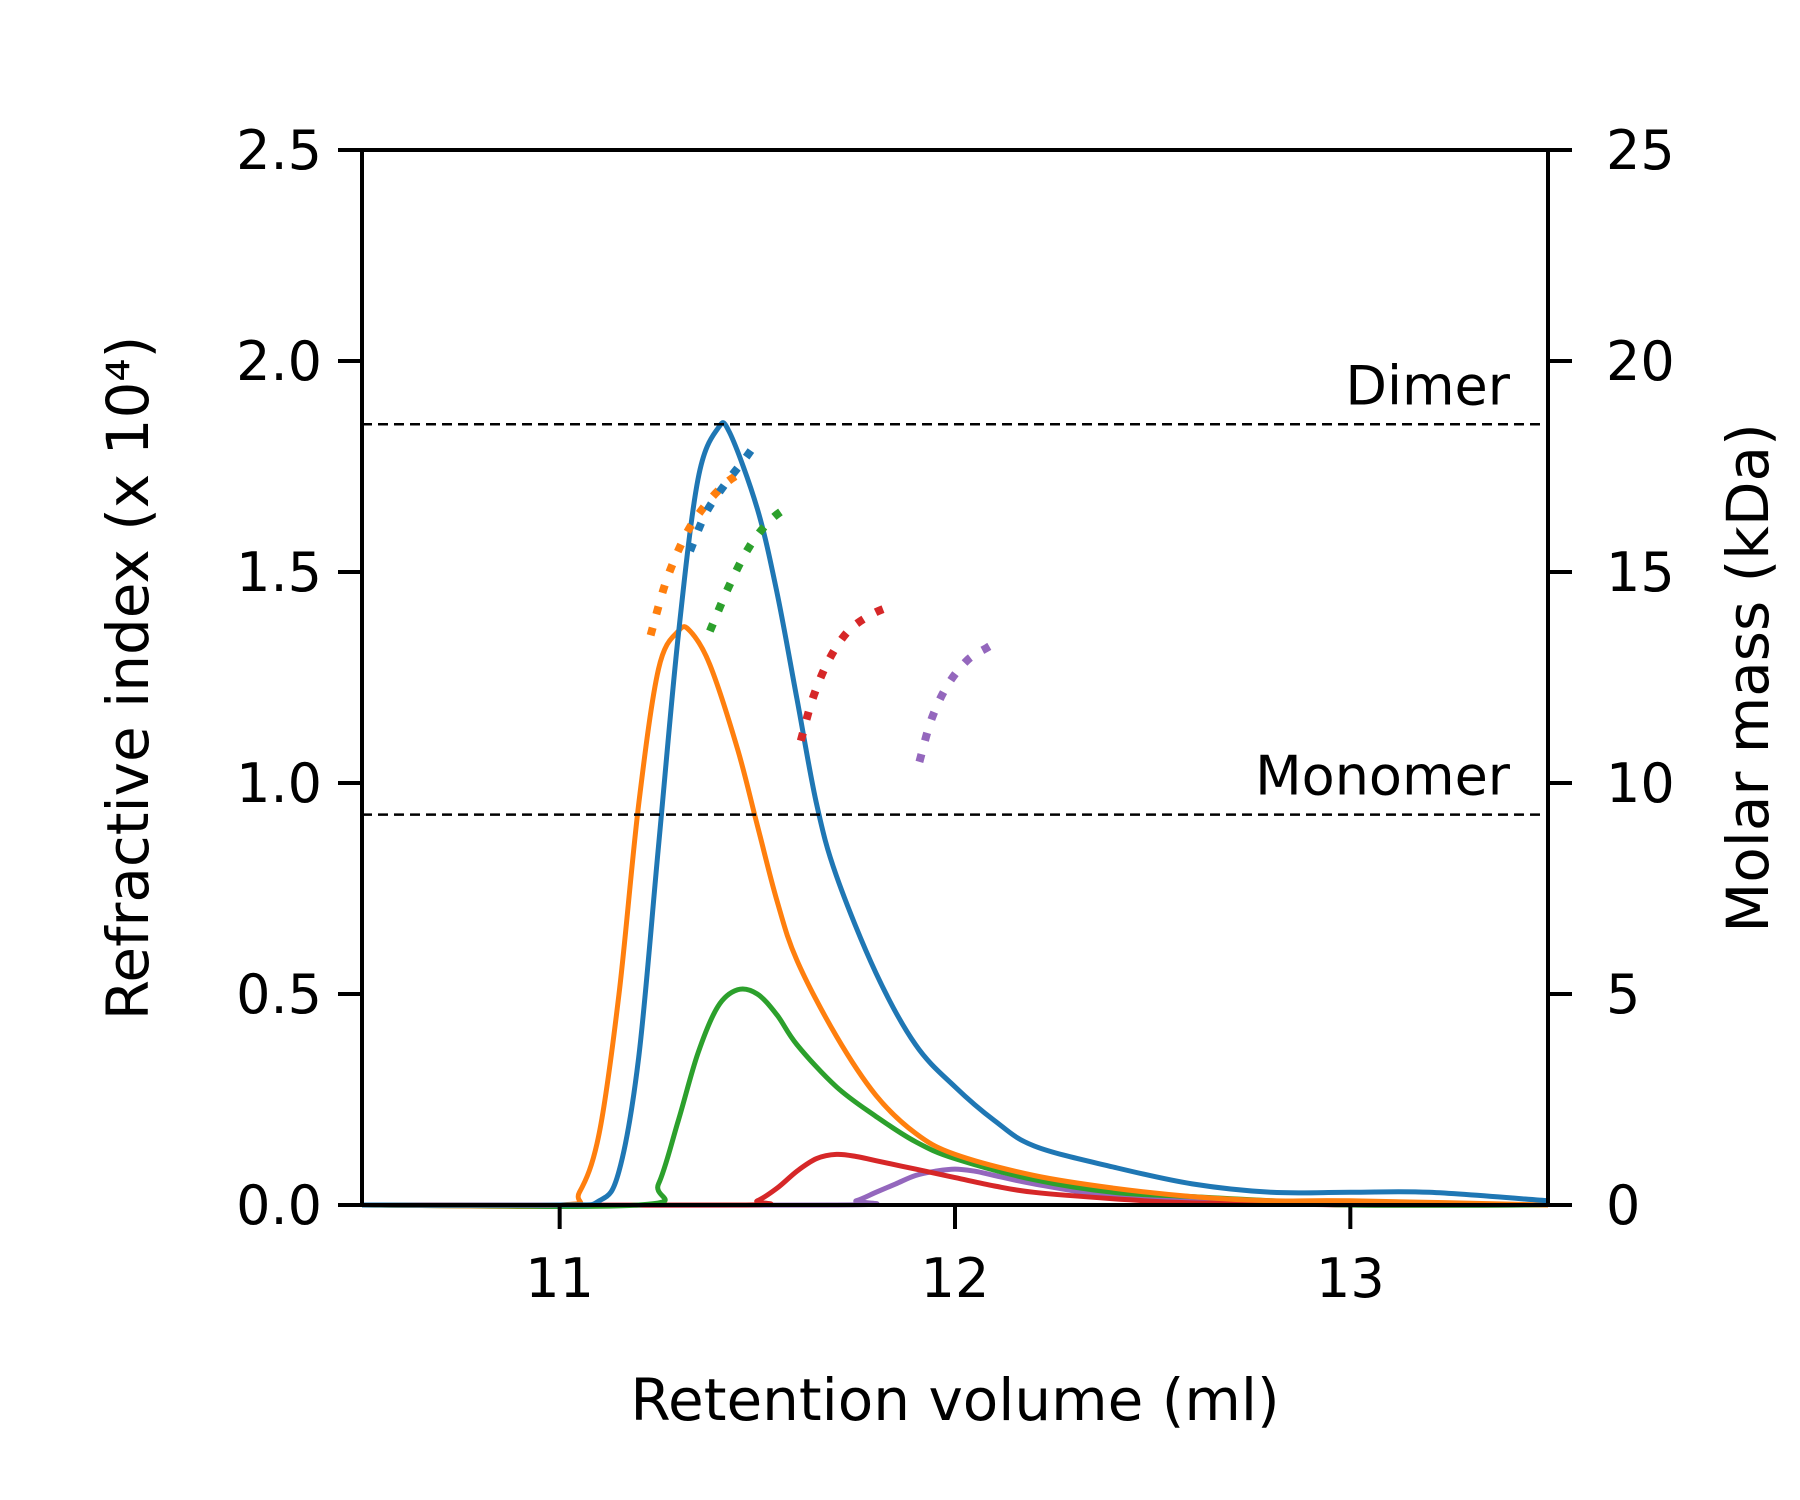 The height and width of the screenshot is (1500, 1800). Describe the element at coordinates (279, 783) in the screenshot. I see `y-tick-label: 1.0` at that location.